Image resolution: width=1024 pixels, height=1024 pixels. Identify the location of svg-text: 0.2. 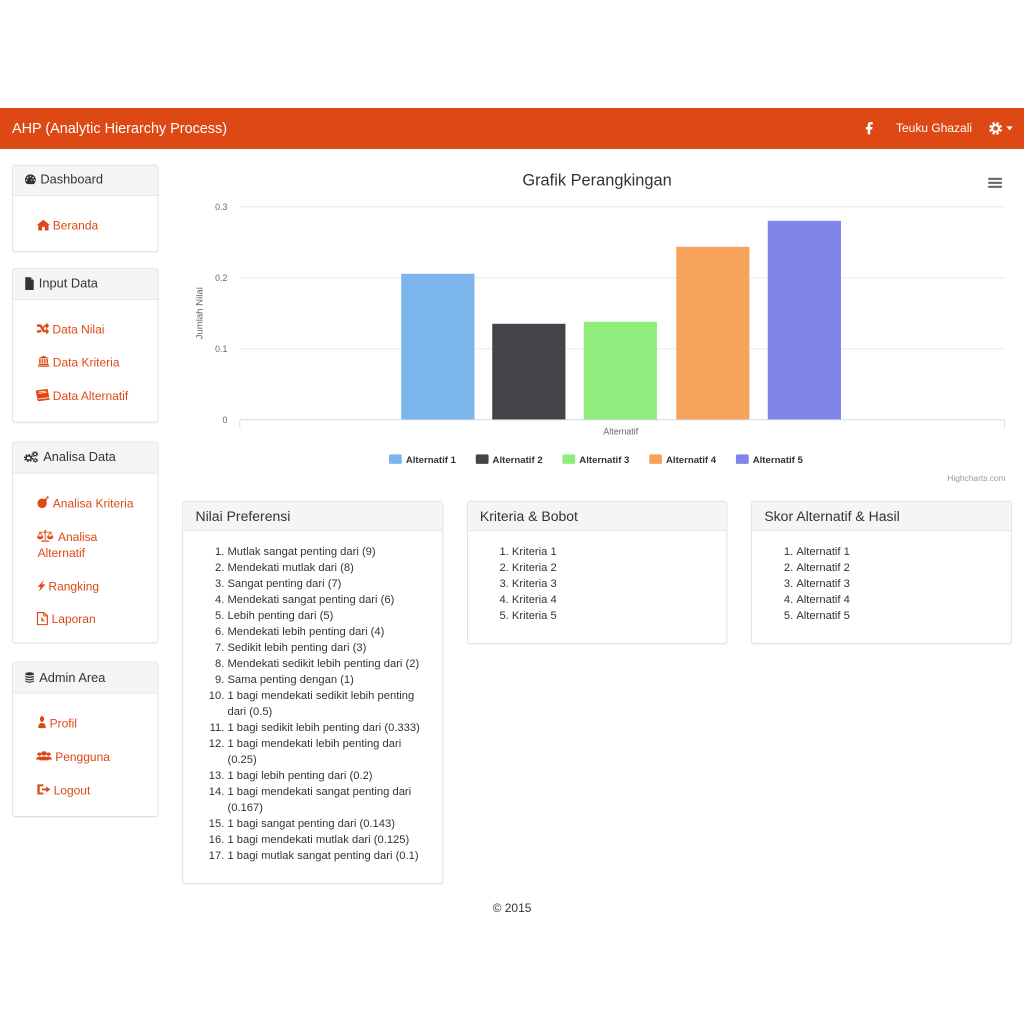
(221, 278).